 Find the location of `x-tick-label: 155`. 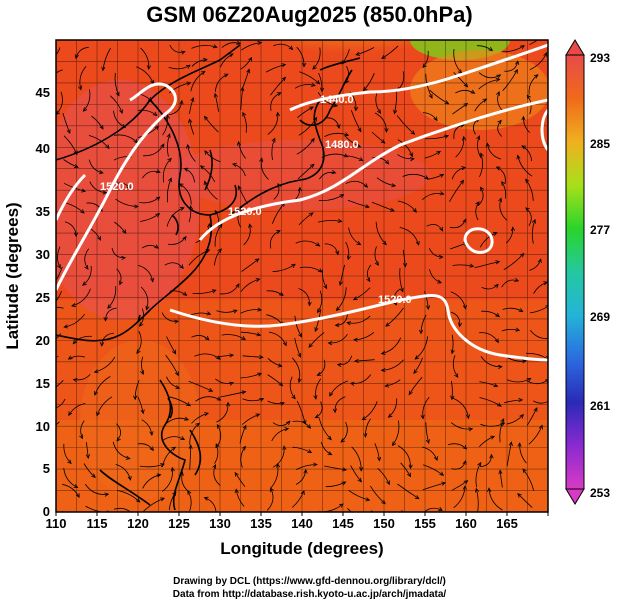

x-tick-label: 155 is located at coordinates (425, 523).